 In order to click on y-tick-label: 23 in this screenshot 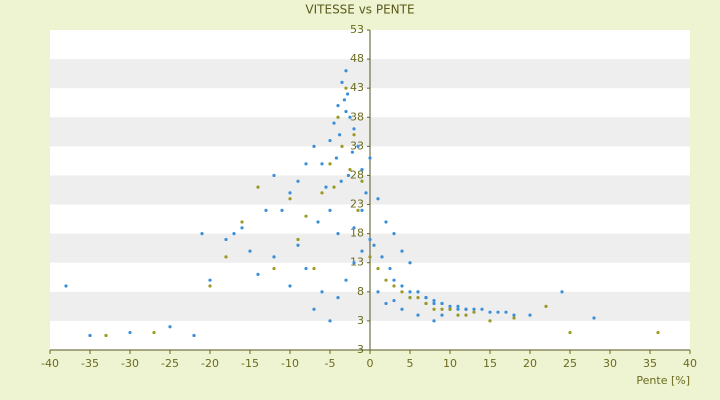, I will do `click(357, 204)`.